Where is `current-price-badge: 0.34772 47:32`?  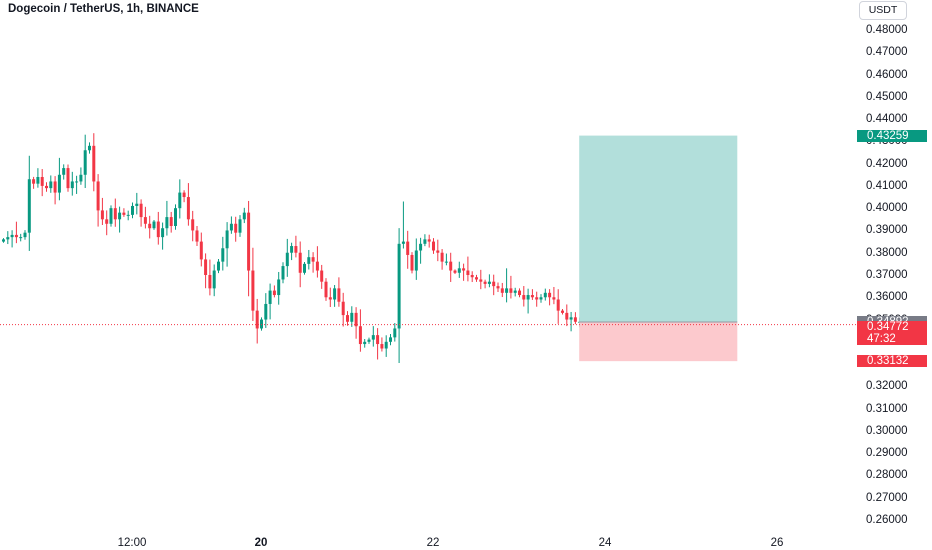 current-price-badge: 0.34772 47:32 is located at coordinates (892, 332).